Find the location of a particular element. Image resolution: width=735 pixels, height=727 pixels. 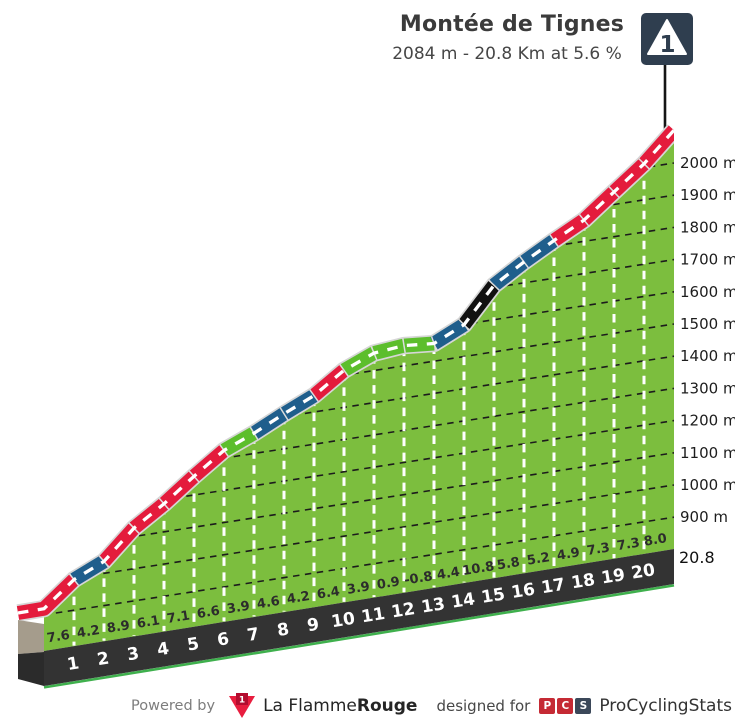

km-tick-label: 19 is located at coordinates (613, 577).